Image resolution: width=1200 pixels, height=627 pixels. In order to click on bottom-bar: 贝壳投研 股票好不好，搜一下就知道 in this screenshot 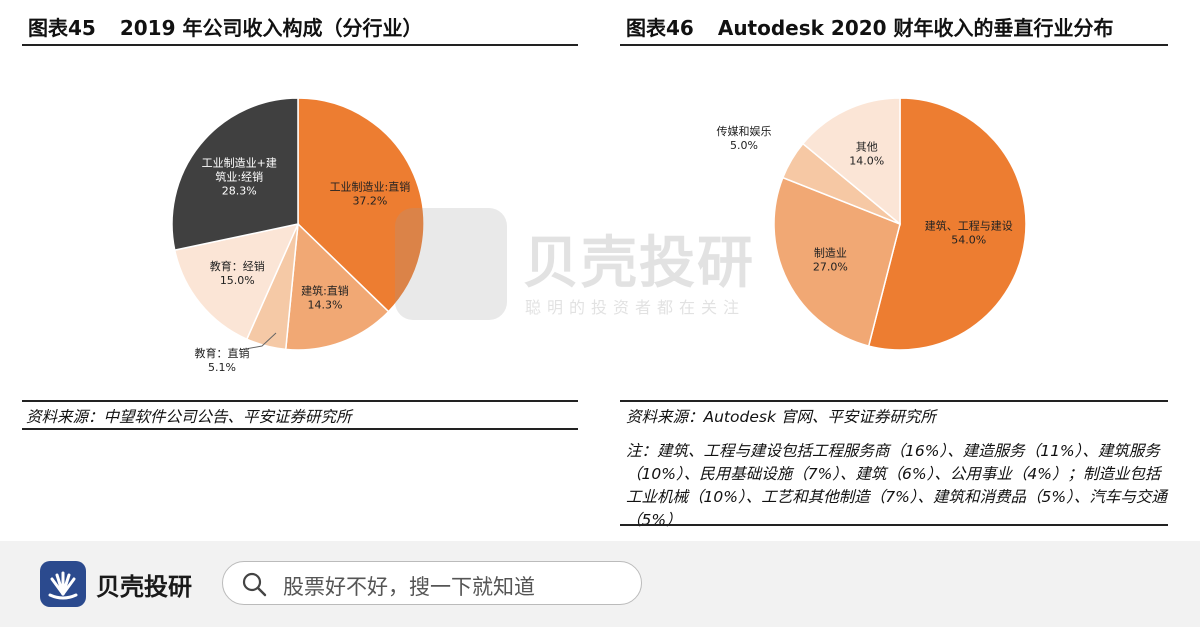, I will do `click(600, 584)`.